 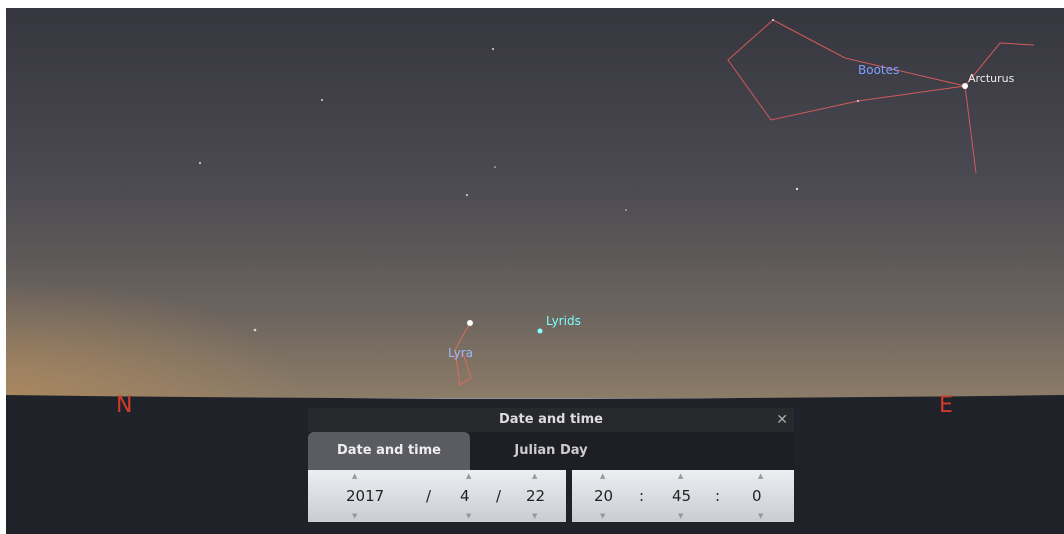 I want to click on close-button: ✕, so click(x=782, y=420).